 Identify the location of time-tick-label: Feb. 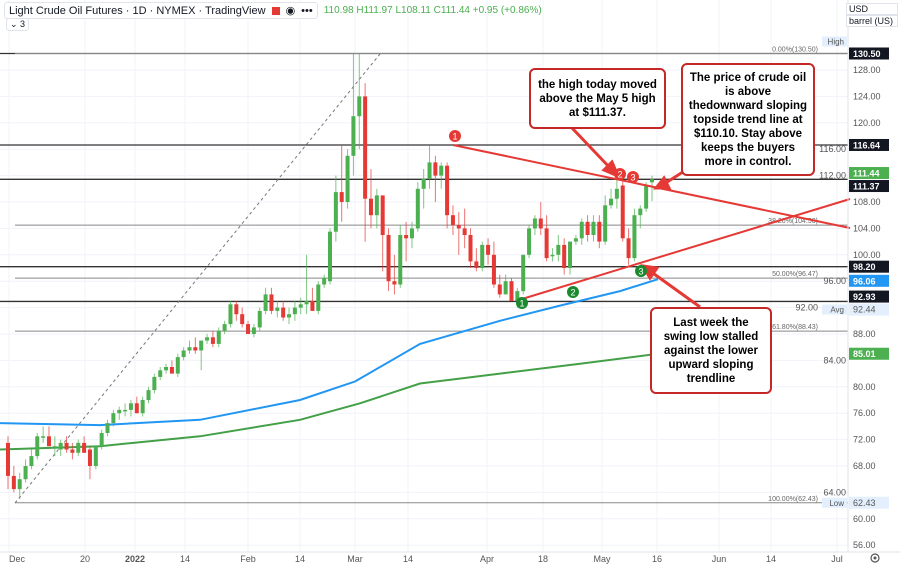
(248, 559).